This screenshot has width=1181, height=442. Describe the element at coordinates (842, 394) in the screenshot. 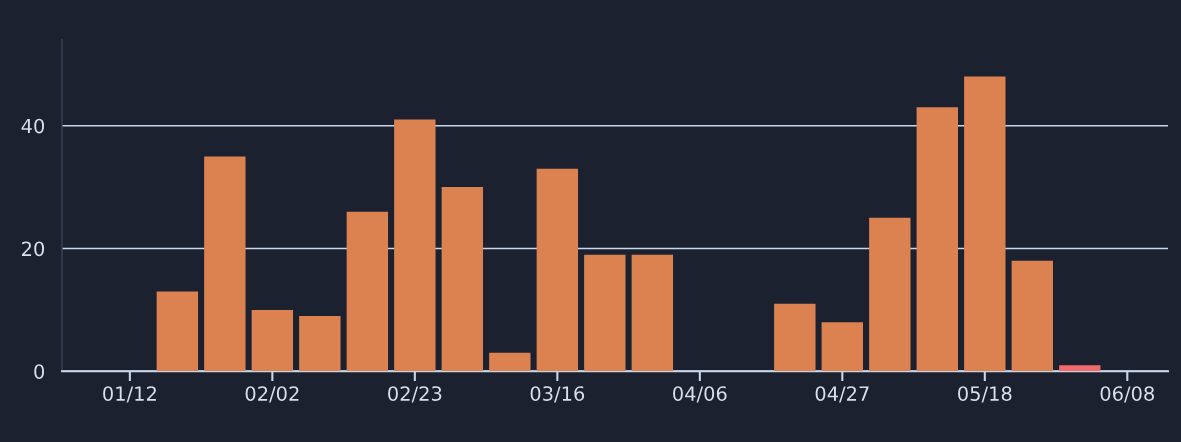

I see `x-tick-label: 04/27` at that location.